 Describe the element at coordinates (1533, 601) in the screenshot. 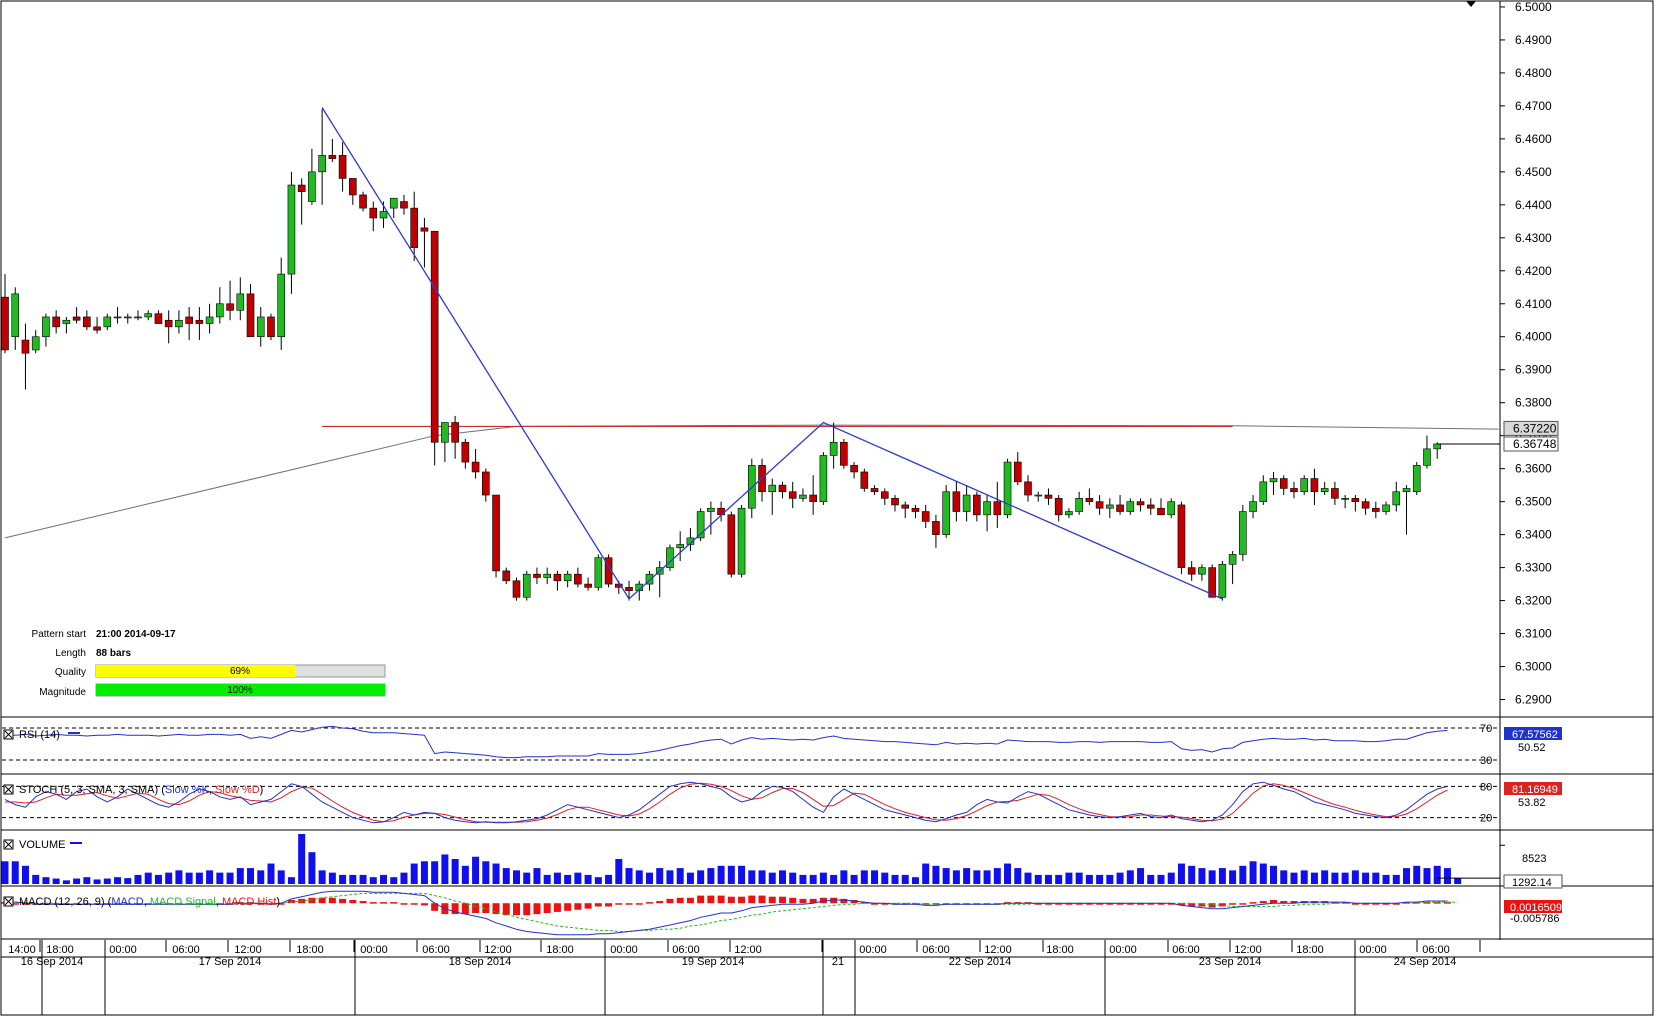

I see `price-tick-label: 6.3200` at that location.